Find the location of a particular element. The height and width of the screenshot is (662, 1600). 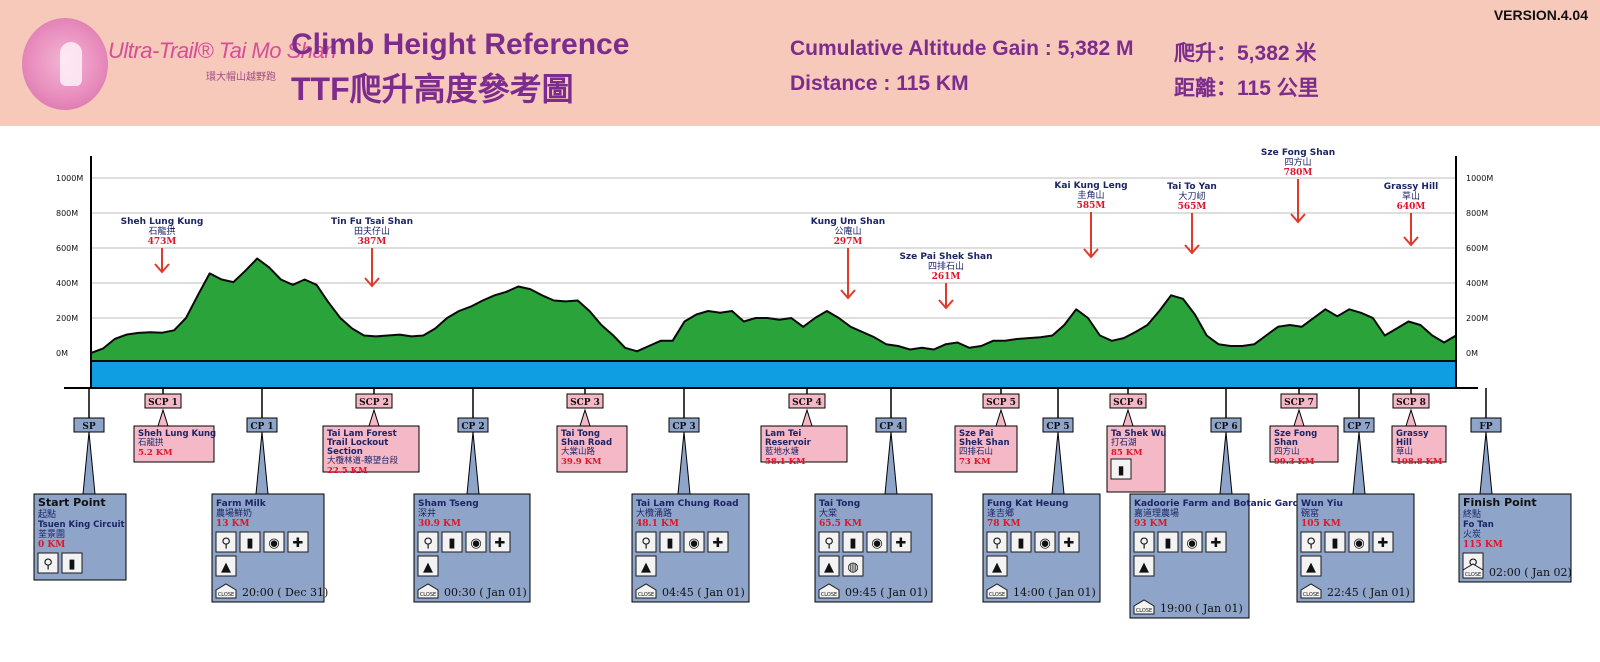

scp-name: Lam Tei is located at coordinates (783, 434).